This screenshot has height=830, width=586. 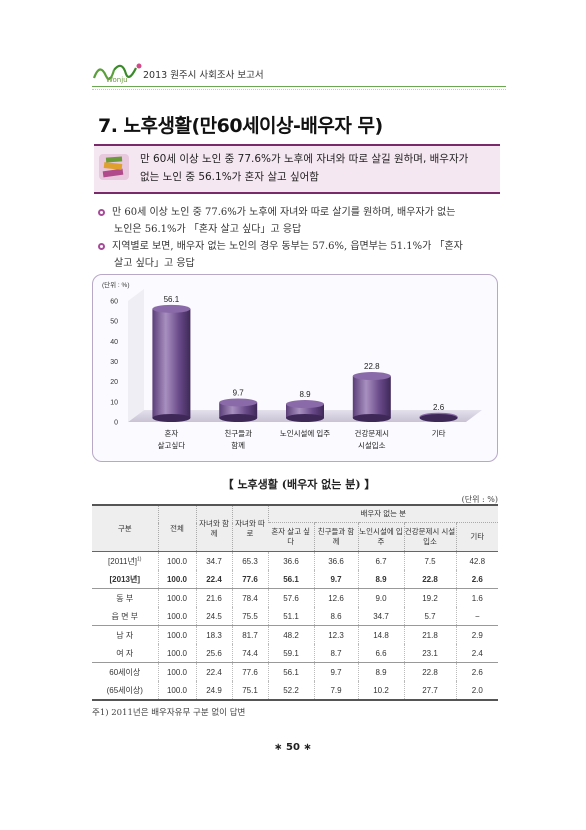 I want to click on table-cell: 81.7, so click(x=249, y=634).